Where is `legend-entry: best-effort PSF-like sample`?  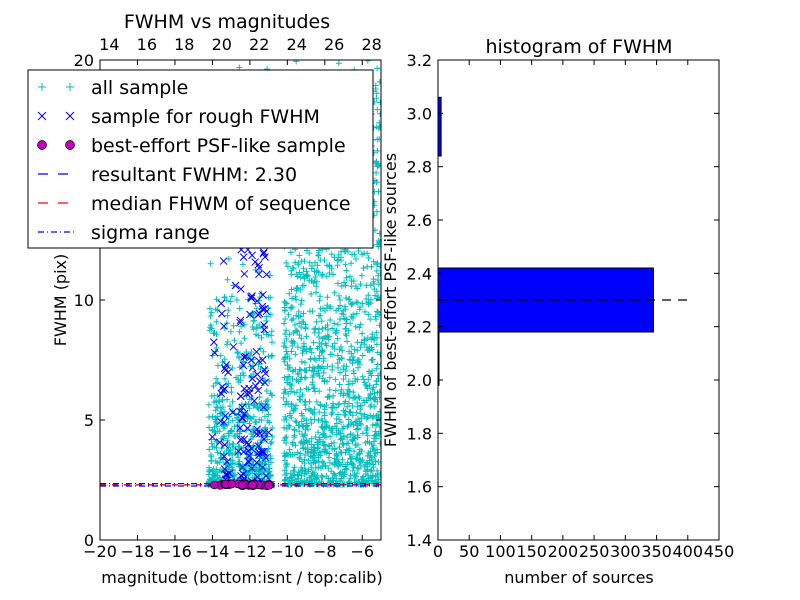 legend-entry: best-effort PSF-like sample is located at coordinates (191, 146).